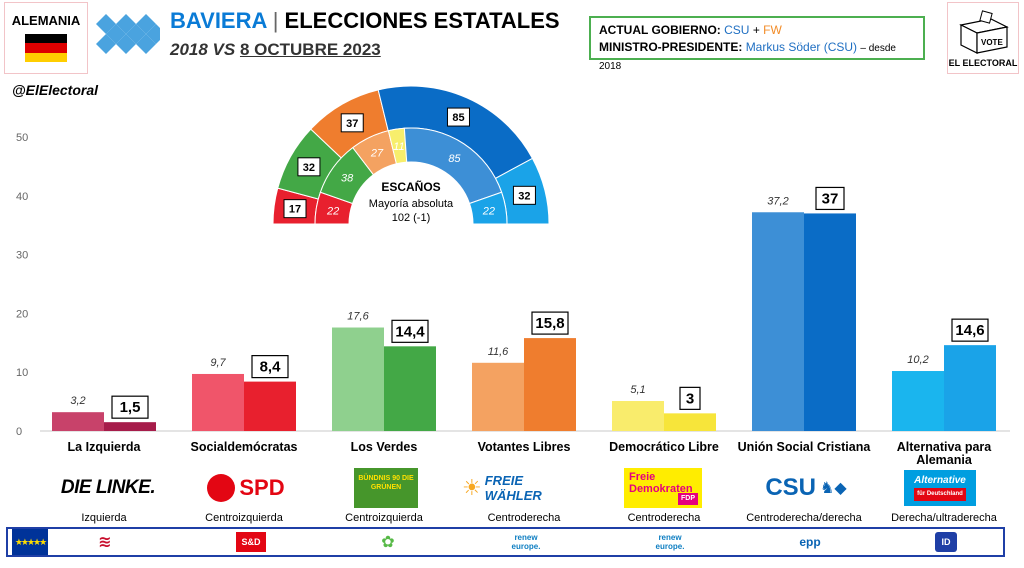  I want to click on data-label-2018: 9,7, so click(218, 363).